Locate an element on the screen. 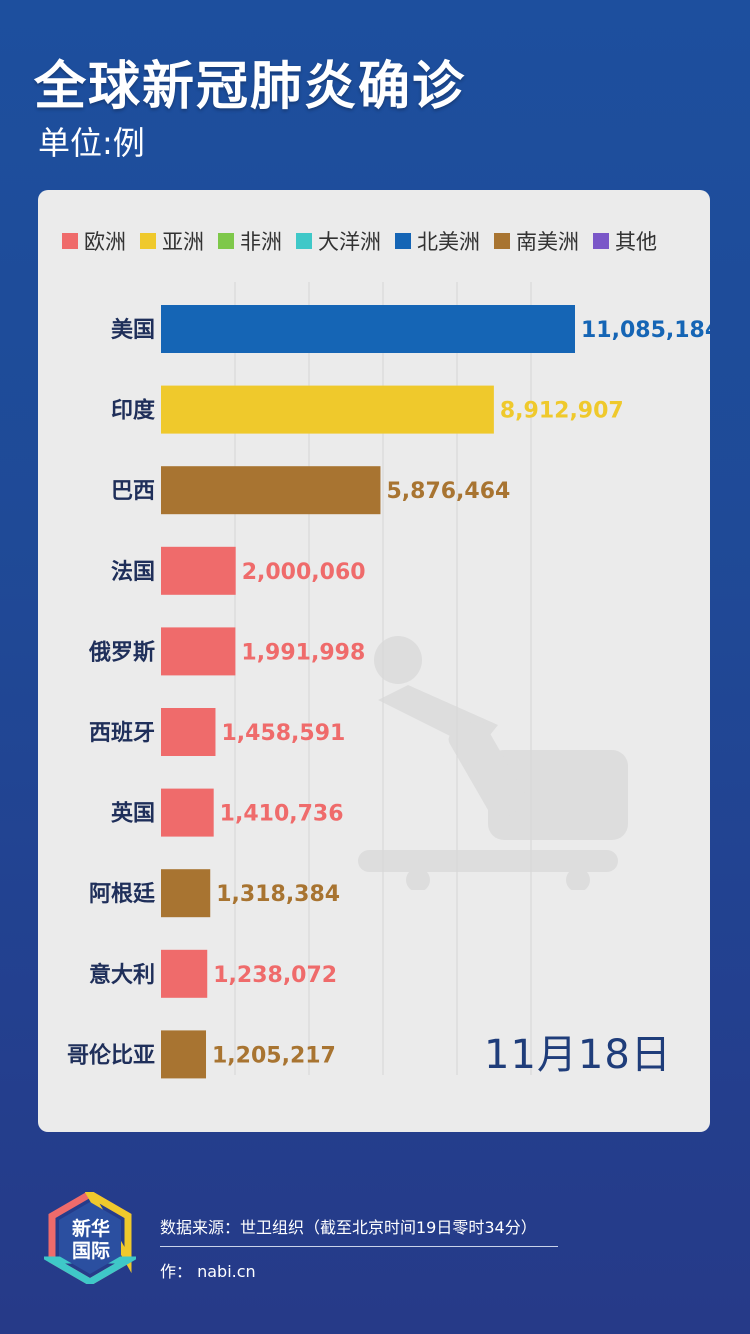 This screenshot has width=750, height=1334. legend-item: 其他 is located at coordinates (625, 241).